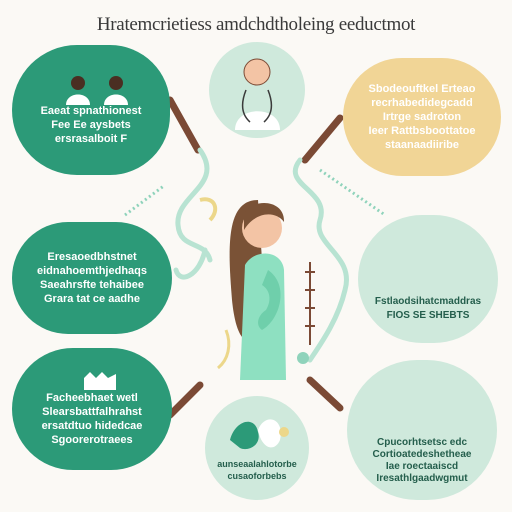  What do you see at coordinates (92, 426) in the screenshot?
I see `panel-line: ersatdtuo hidedcae` at bounding box center [92, 426].